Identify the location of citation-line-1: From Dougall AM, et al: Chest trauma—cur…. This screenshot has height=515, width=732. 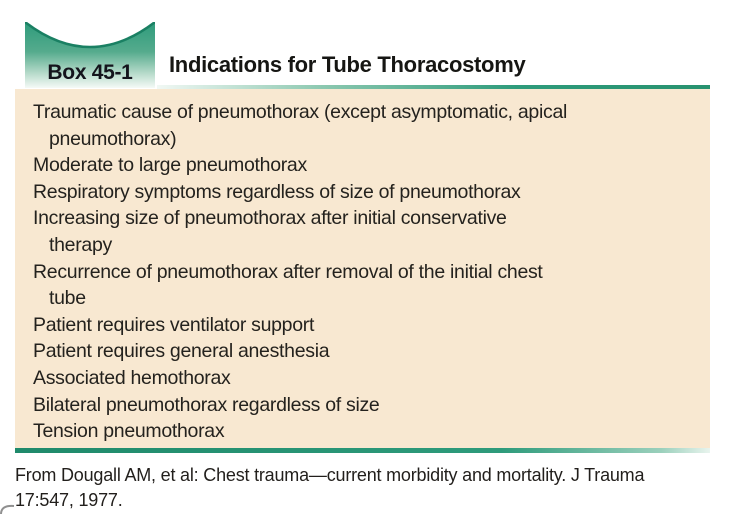
(330, 475).